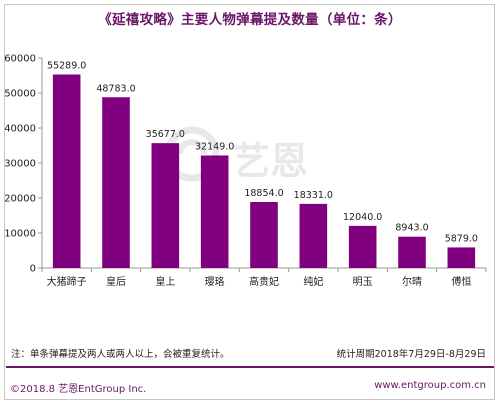 The width and height of the screenshot is (500, 403). Describe the element at coordinates (67, 281) in the screenshot. I see `x-tick-label: 大猪蹄子` at that location.